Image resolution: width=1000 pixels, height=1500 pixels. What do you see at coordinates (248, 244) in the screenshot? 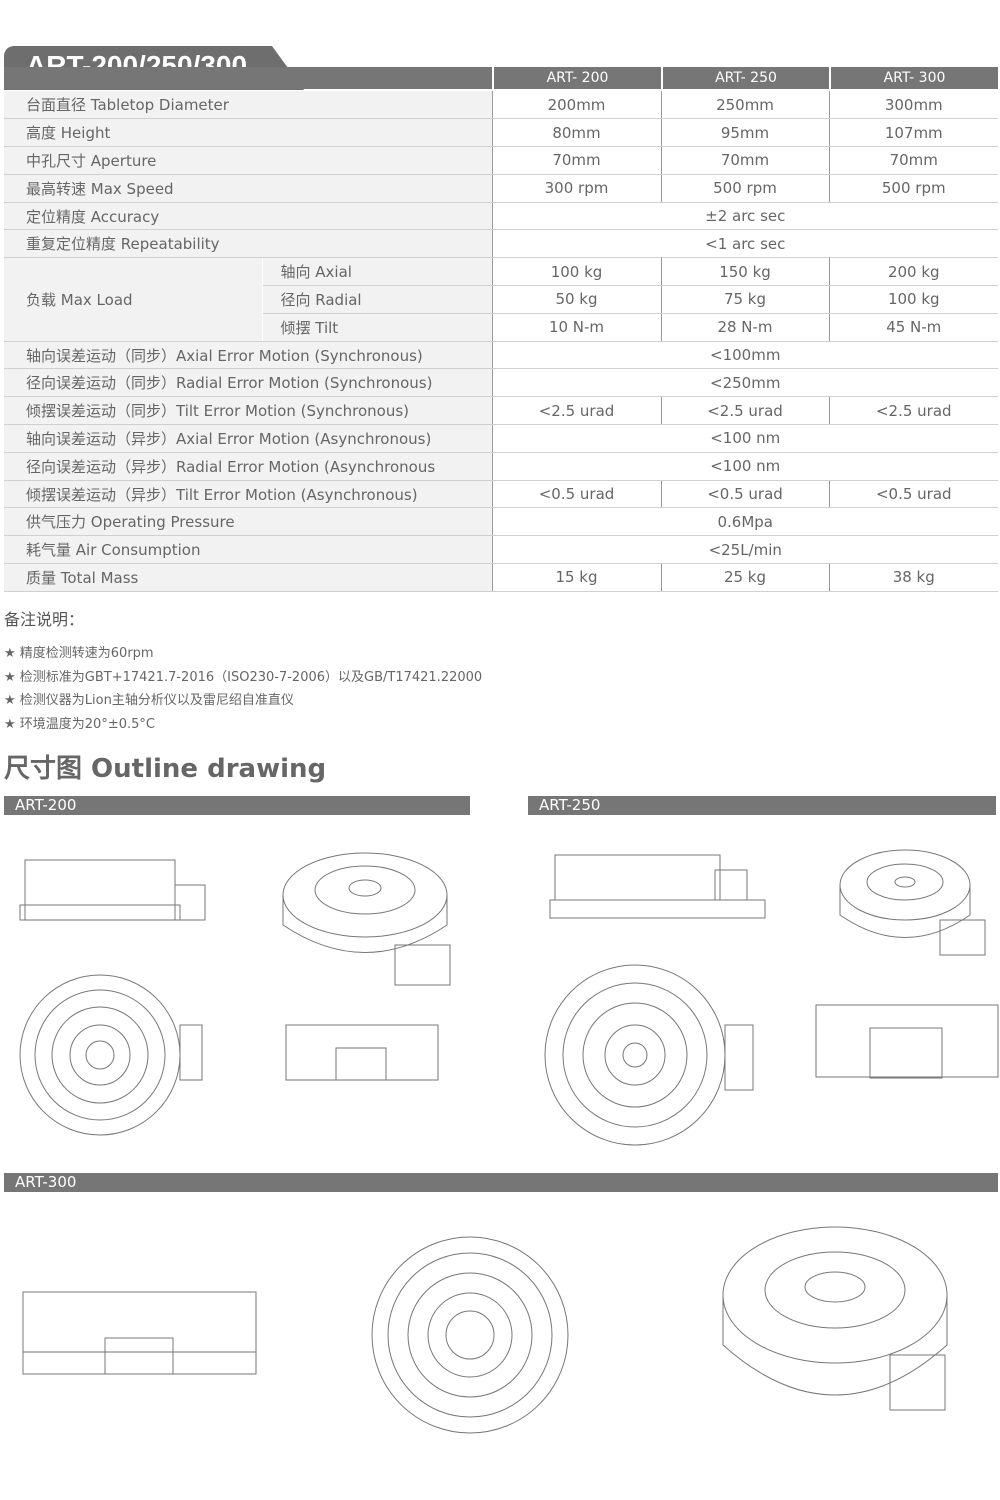
I see `row-label: 重复定位精度 Repeatability` at bounding box center [248, 244].